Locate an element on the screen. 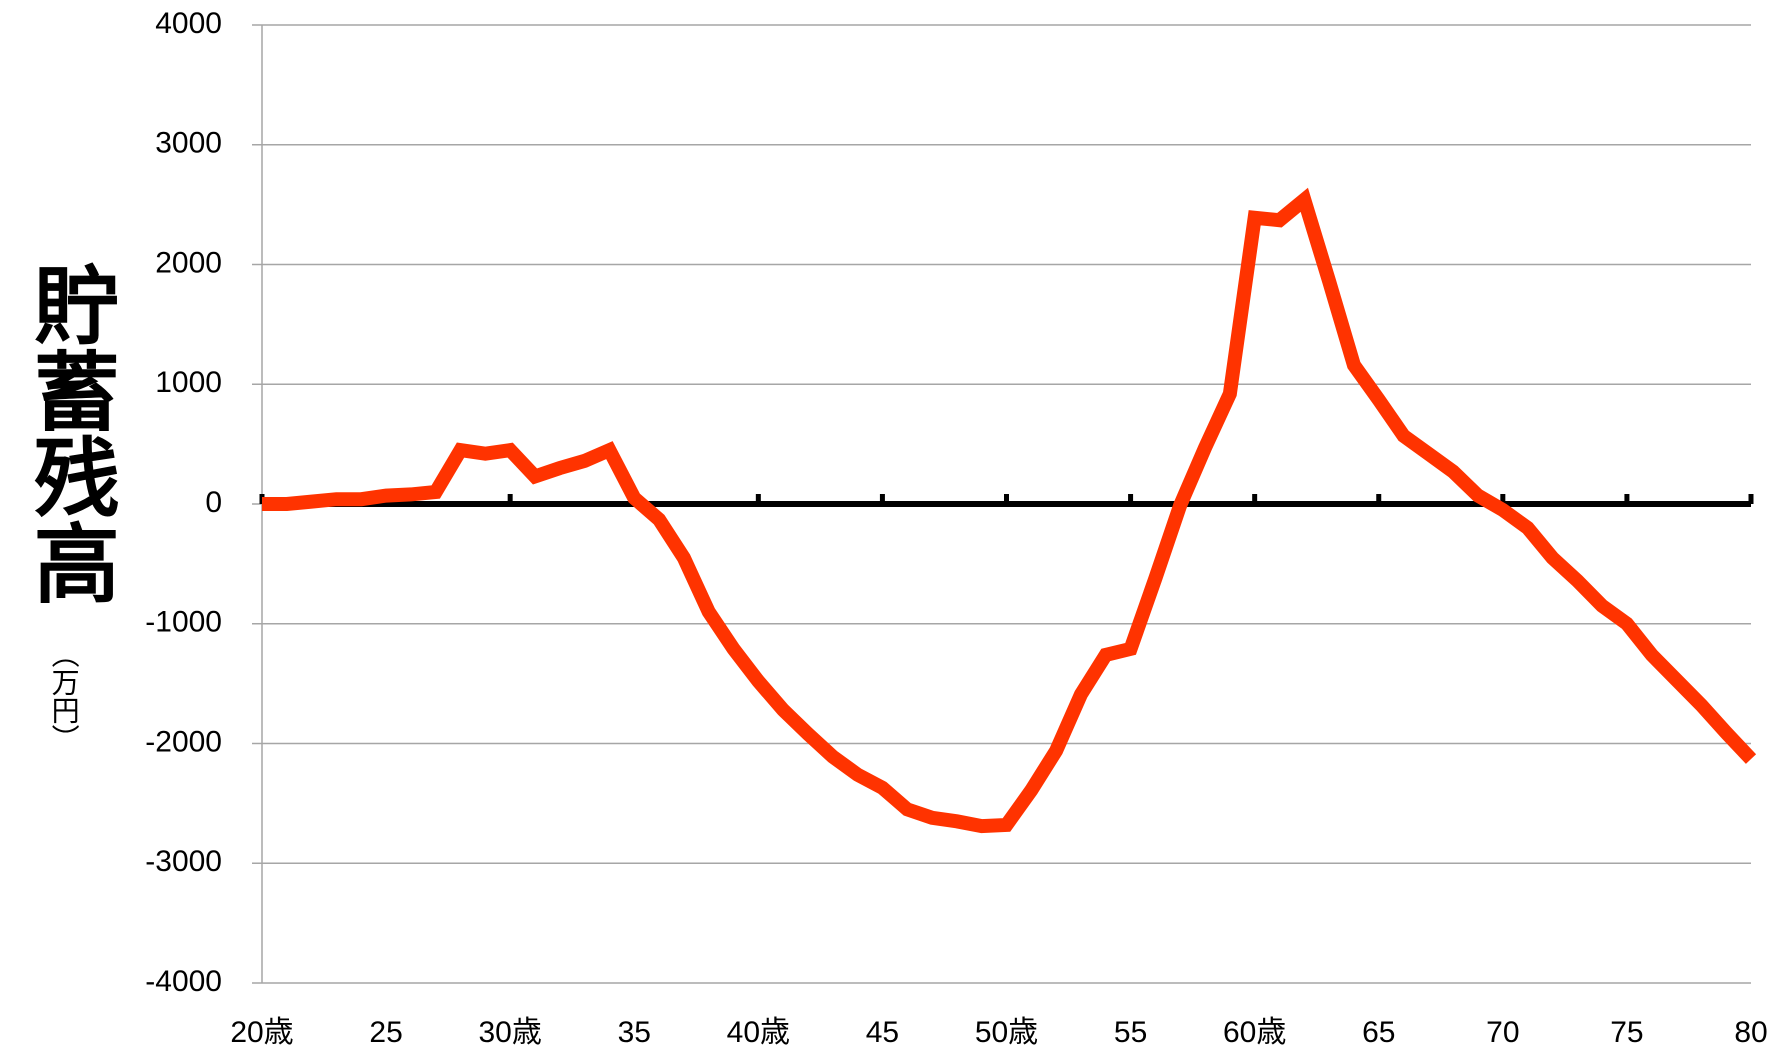 This screenshot has width=1774, height=1049. y-tick-label: -2000 is located at coordinates (183, 741).